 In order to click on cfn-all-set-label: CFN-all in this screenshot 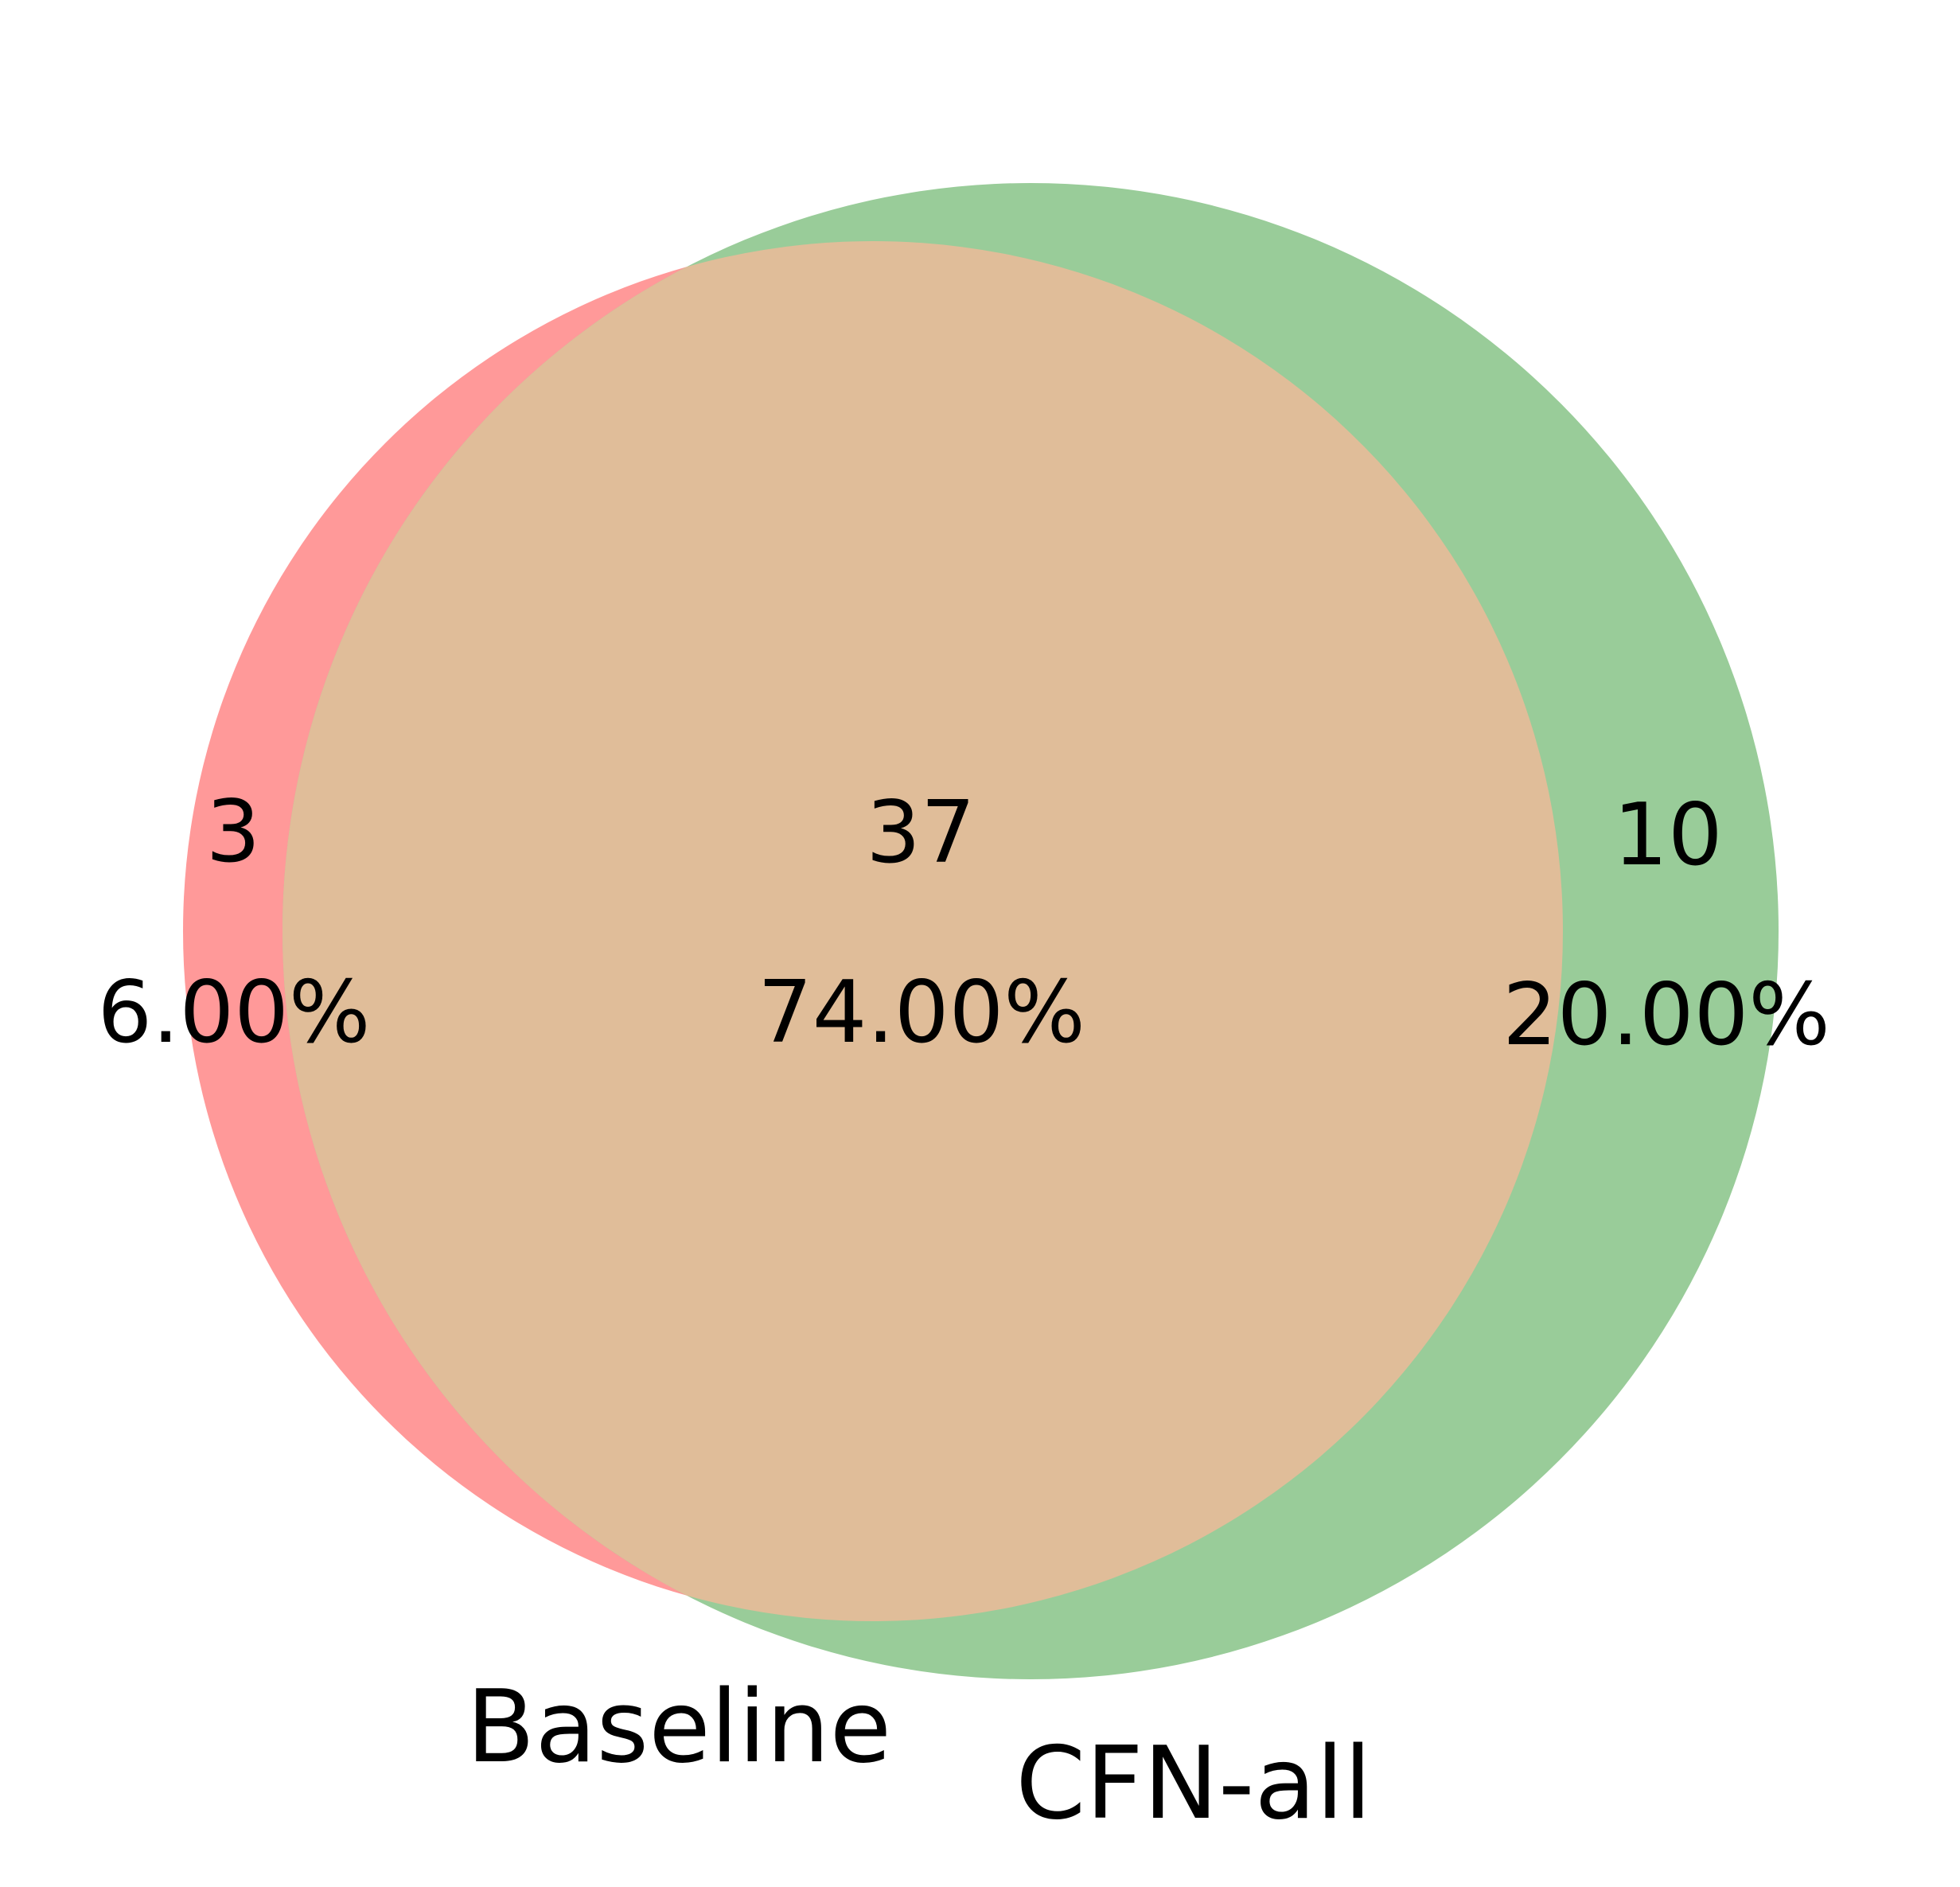, I will do `click(1193, 1783)`.